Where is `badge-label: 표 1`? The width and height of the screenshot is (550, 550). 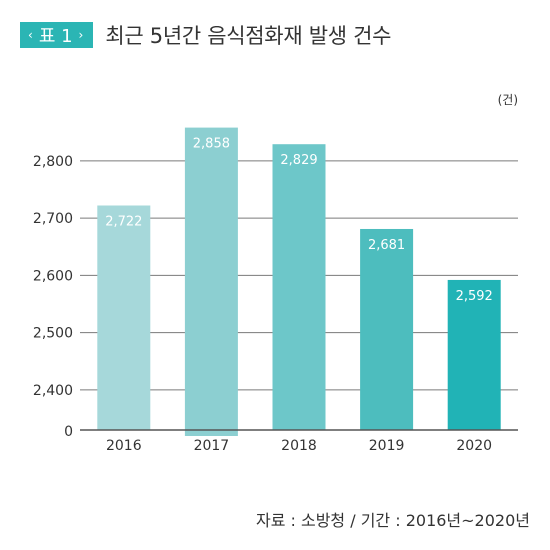 badge-label: 표 1 is located at coordinates (55, 36).